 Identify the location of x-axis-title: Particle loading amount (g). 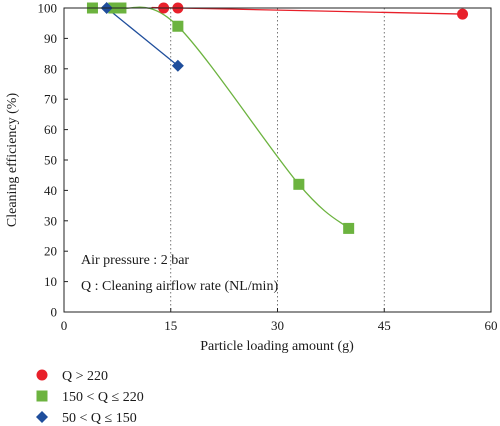
(277, 346).